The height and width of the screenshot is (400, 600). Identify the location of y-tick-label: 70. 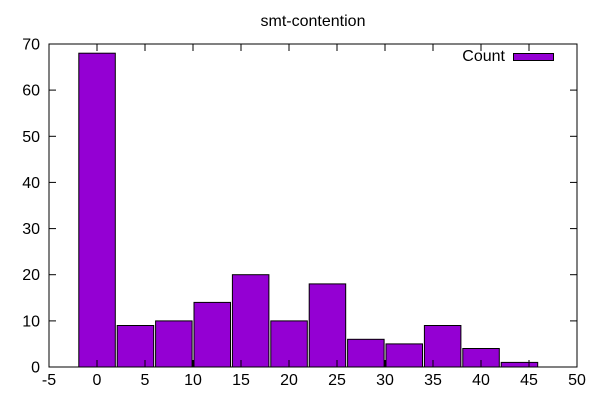
(31, 45).